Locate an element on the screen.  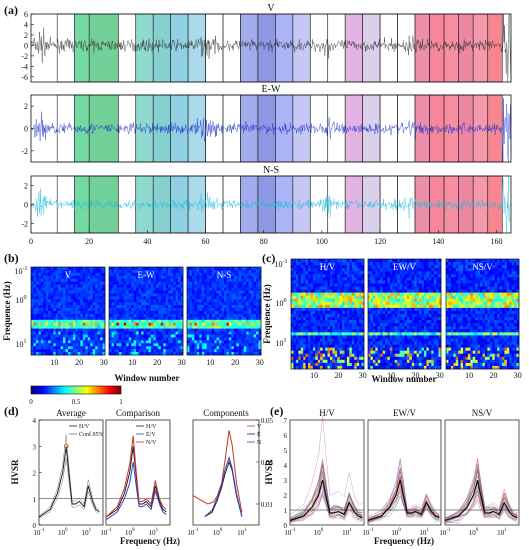
colorbar-cell is located at coordinates (104, 390).